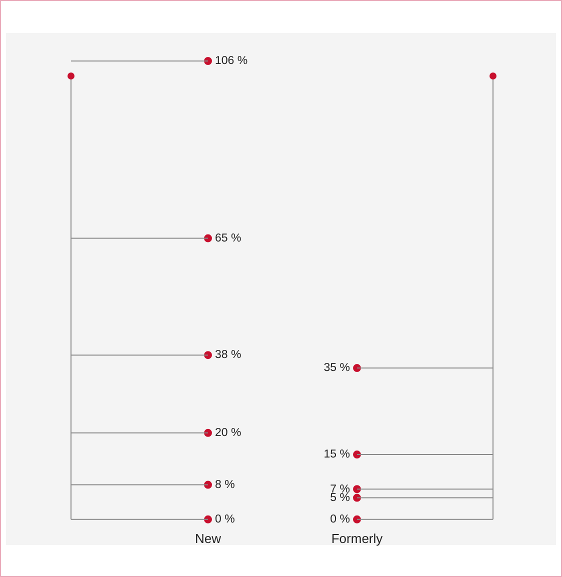  What do you see at coordinates (228, 238) in the screenshot?
I see `data-label: 65 %` at bounding box center [228, 238].